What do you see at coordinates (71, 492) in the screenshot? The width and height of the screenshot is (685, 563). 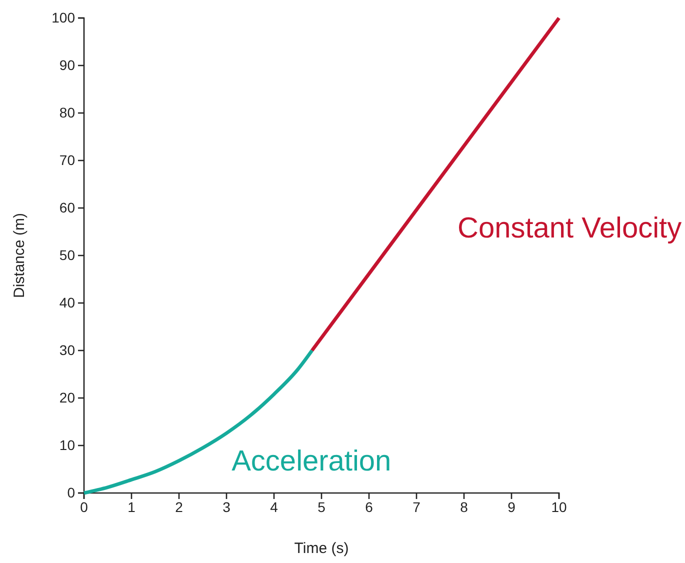 I see `y-tick-label: 0` at bounding box center [71, 492].